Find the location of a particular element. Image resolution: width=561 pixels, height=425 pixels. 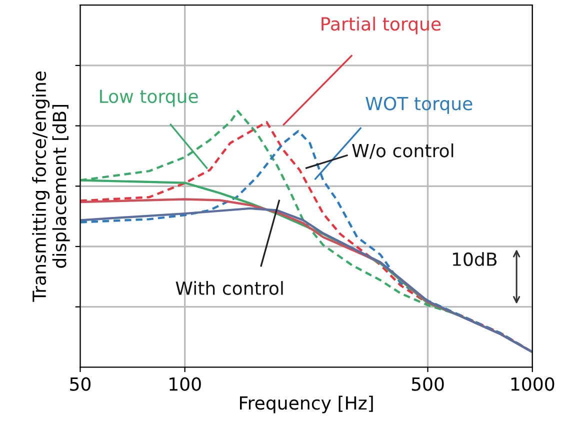

x-tick-label: 50 is located at coordinates (80, 384).